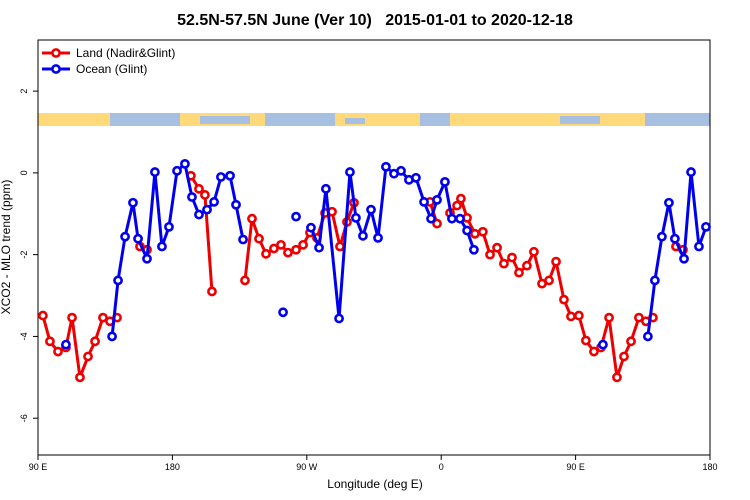 The height and width of the screenshot is (500, 750). I want to click on x-axis-title: Longitude (deg E), so click(374, 484).